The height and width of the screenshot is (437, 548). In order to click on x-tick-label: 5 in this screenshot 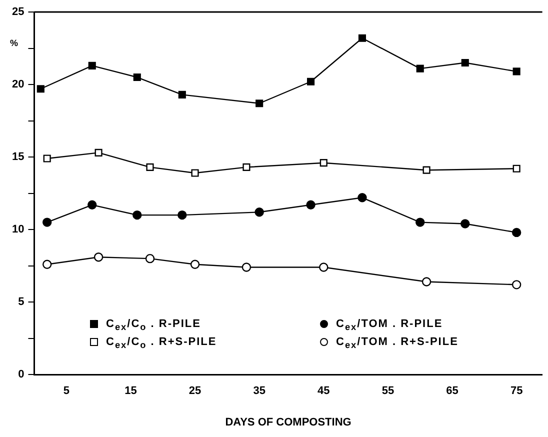, I will do `click(66, 391)`.